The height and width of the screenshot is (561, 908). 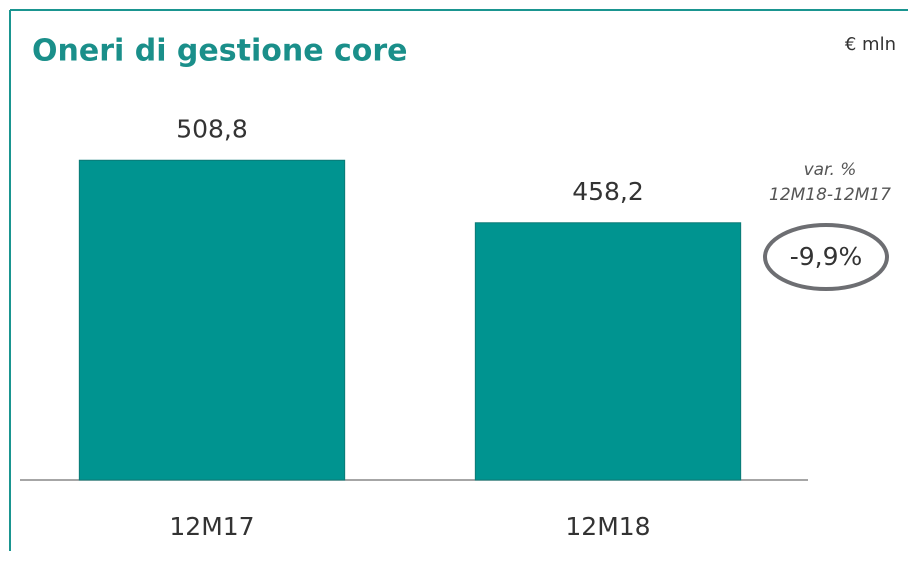 I want to click on unit-label: € mln, so click(x=870, y=44).